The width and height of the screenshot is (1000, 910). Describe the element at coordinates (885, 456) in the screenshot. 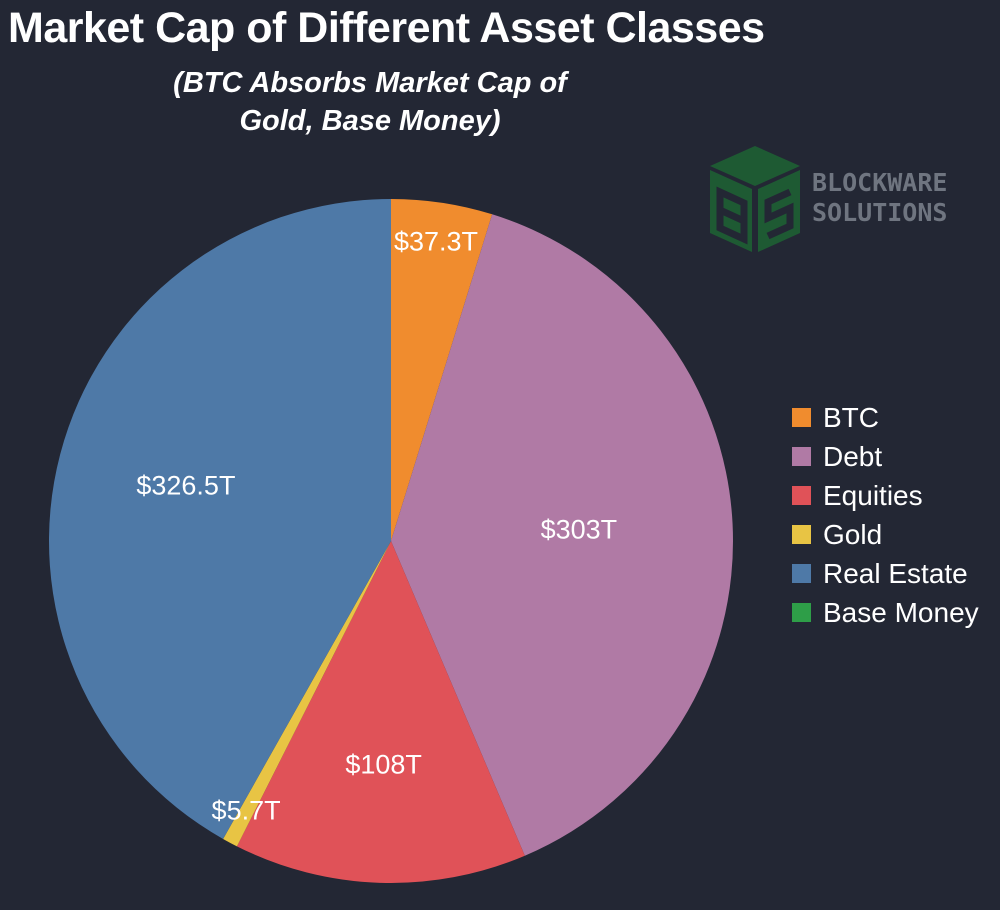

I see `legend-item-debt: Debt` at that location.